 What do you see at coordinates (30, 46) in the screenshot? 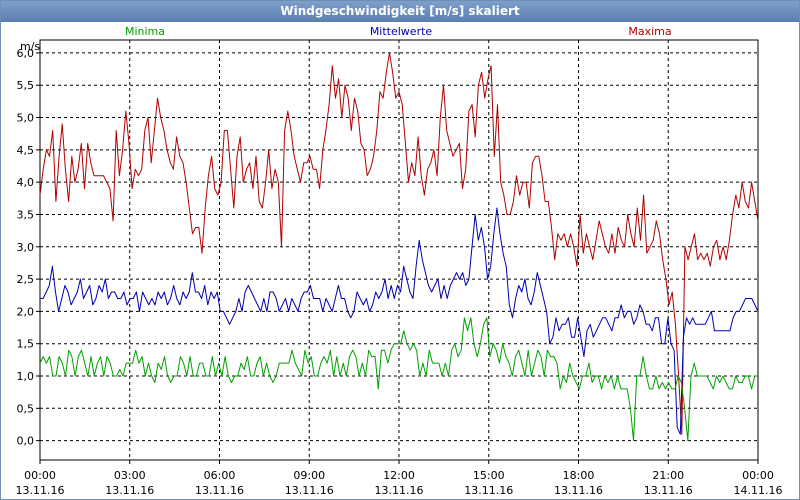
I see `y-axis-unit-label: m/s` at bounding box center [30, 46].